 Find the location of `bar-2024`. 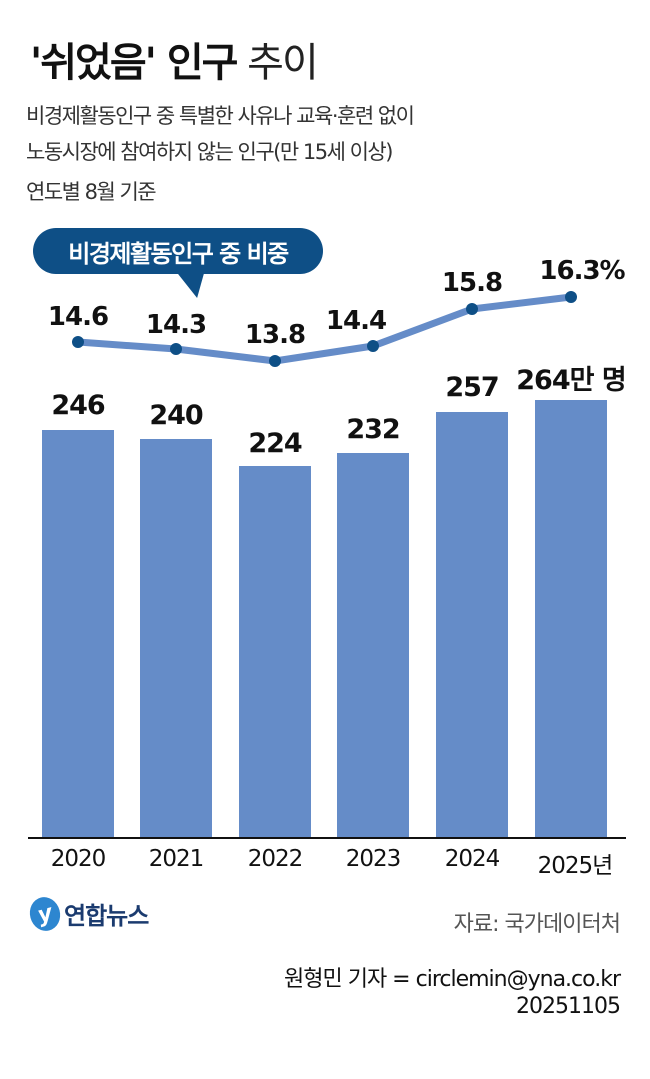

bar-2024 is located at coordinates (472, 624).